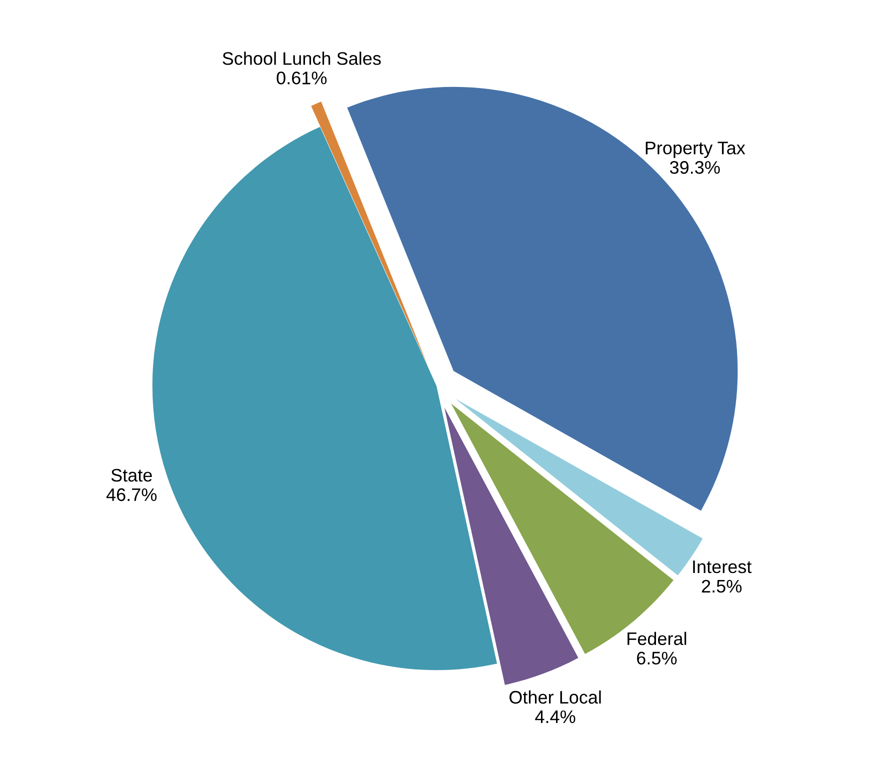  I want to click on slice-label: Property Tax, so click(696, 150).